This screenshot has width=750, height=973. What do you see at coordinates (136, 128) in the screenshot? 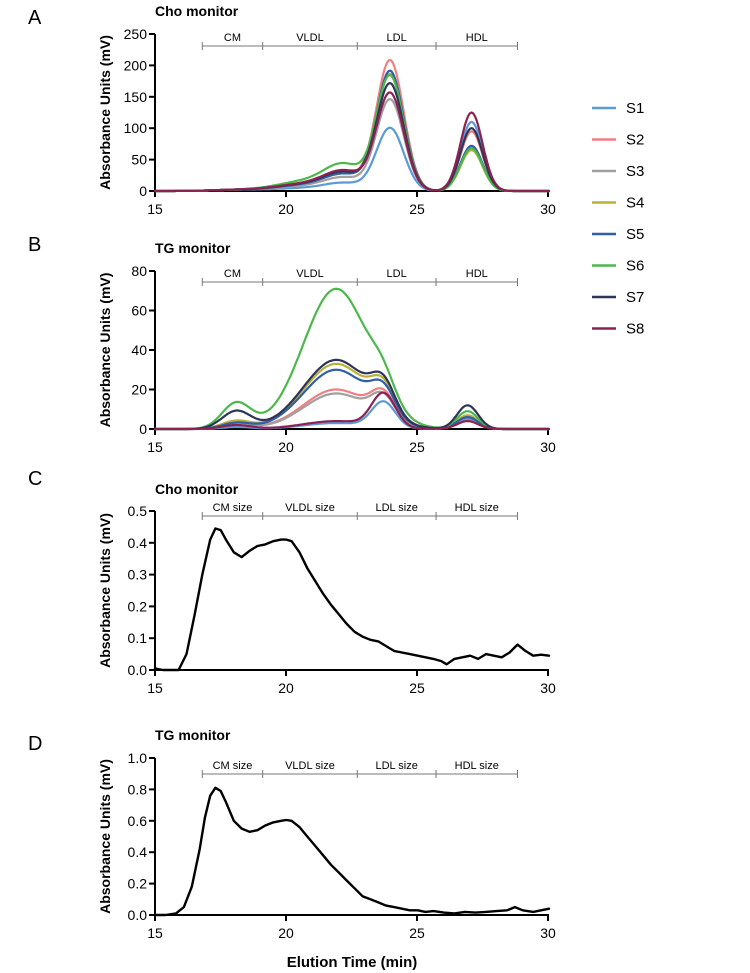
I see `y-tick-label: 100` at bounding box center [136, 128].